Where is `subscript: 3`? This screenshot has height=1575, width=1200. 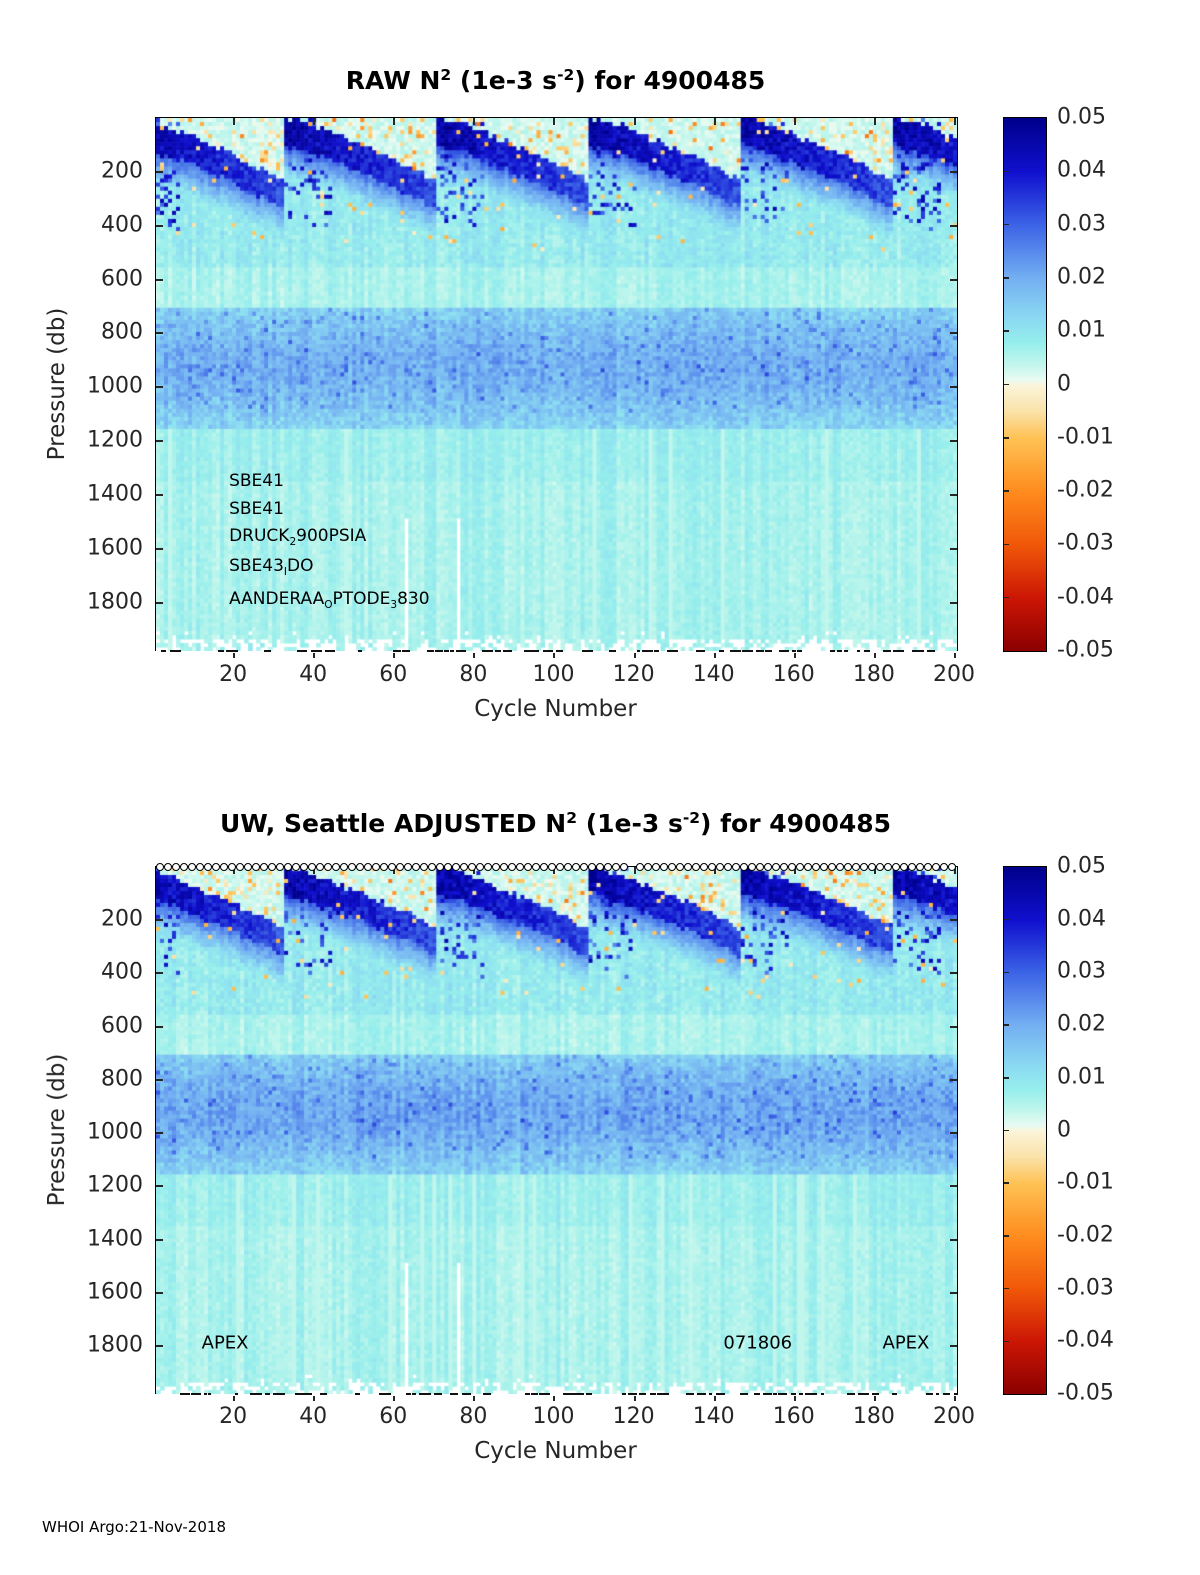 subscript: 3 is located at coordinates (394, 604).